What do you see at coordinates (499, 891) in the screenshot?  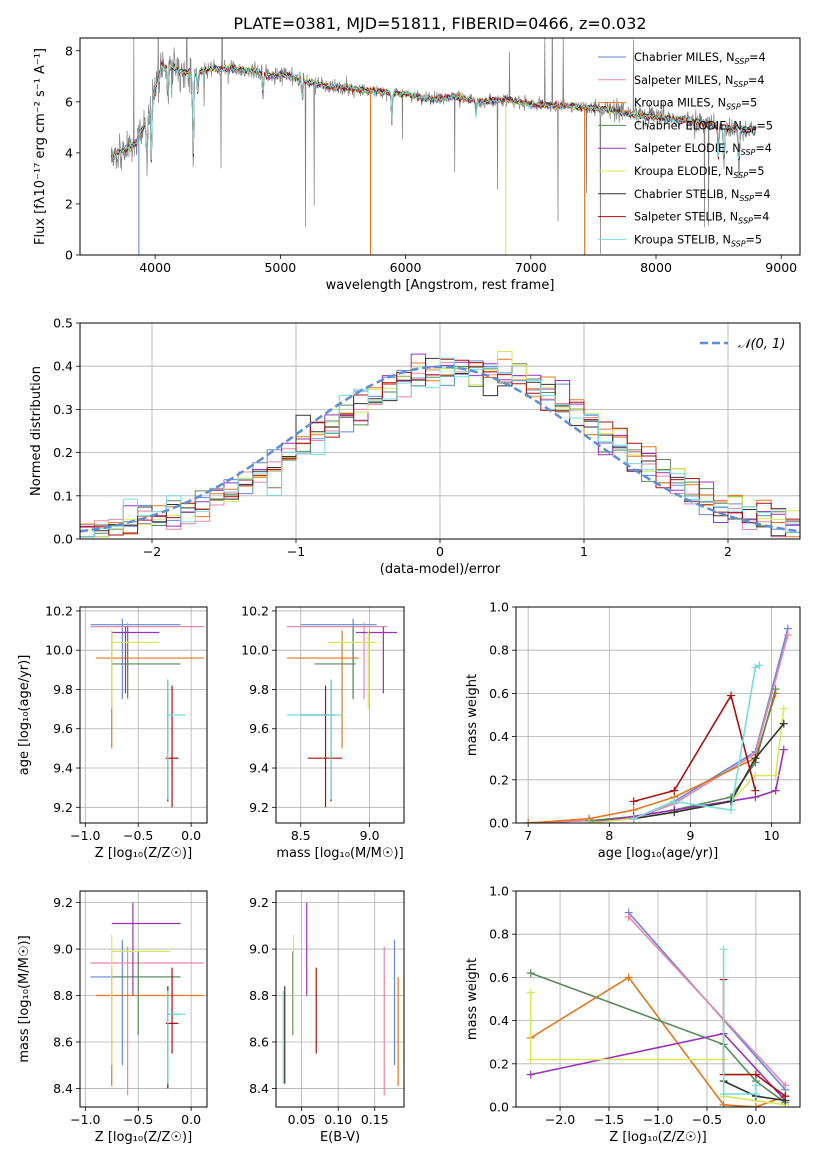 I see `y-tick-label: 1.0` at bounding box center [499, 891].